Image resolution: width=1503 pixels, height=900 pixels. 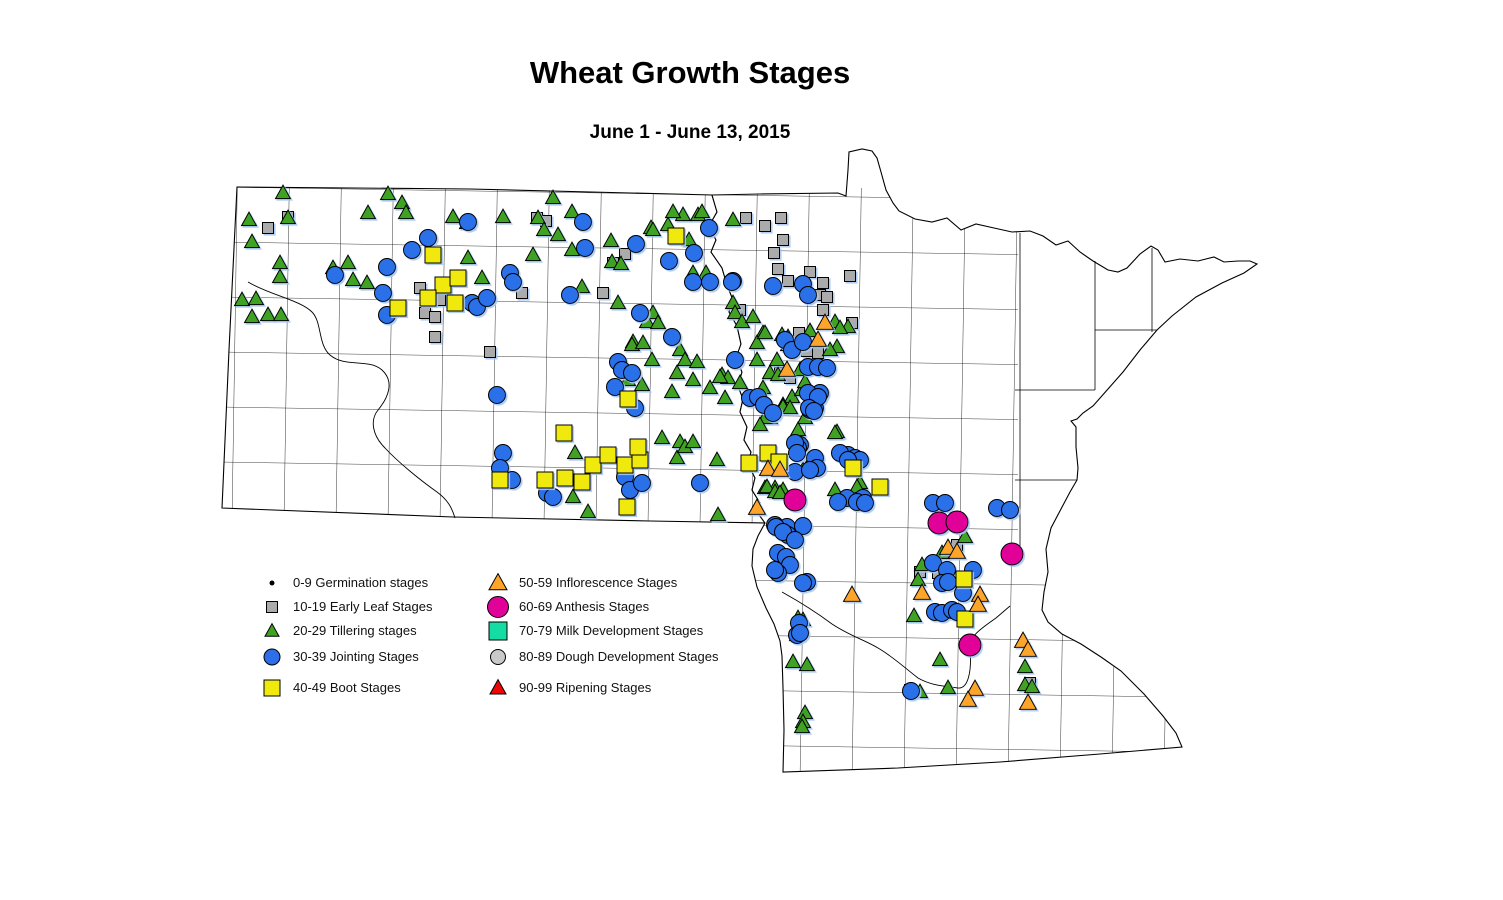 What do you see at coordinates (903, 572) in the screenshot?
I see `markers-anthesis` at bounding box center [903, 572].